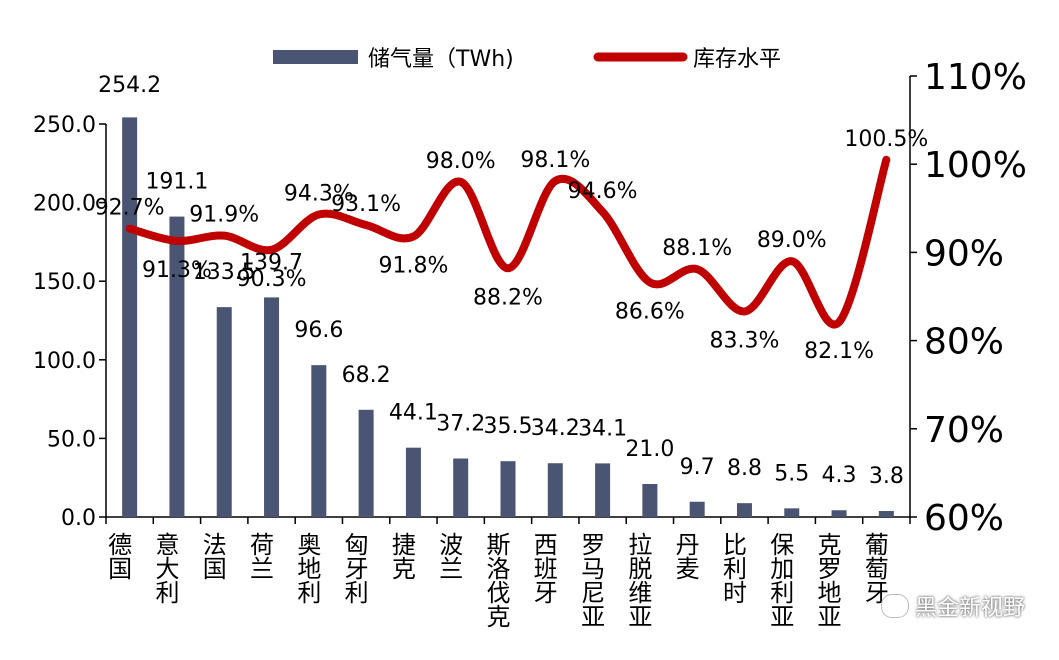  Describe the element at coordinates (354, 568) in the screenshot. I see `category-label: 匈牙利` at that location.